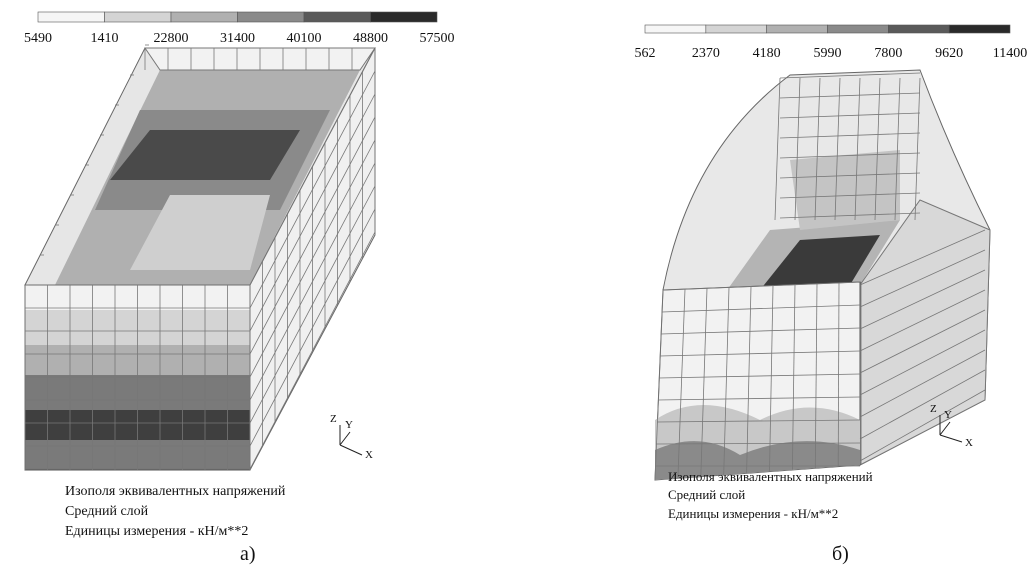  I want to click on legend-label: 7800, so click(888, 53).